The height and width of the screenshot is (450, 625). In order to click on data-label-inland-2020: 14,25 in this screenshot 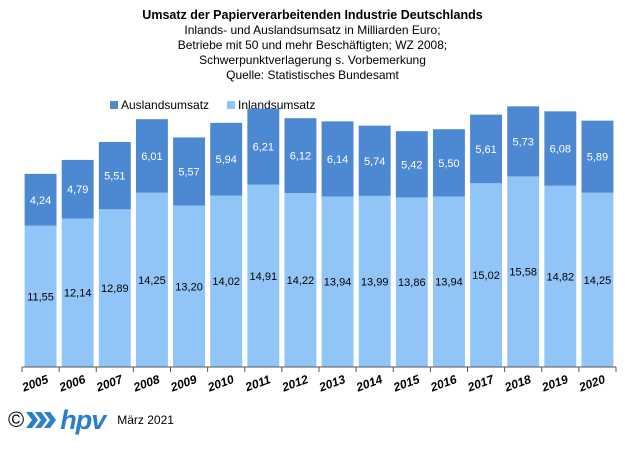, I will do `click(598, 281)`.